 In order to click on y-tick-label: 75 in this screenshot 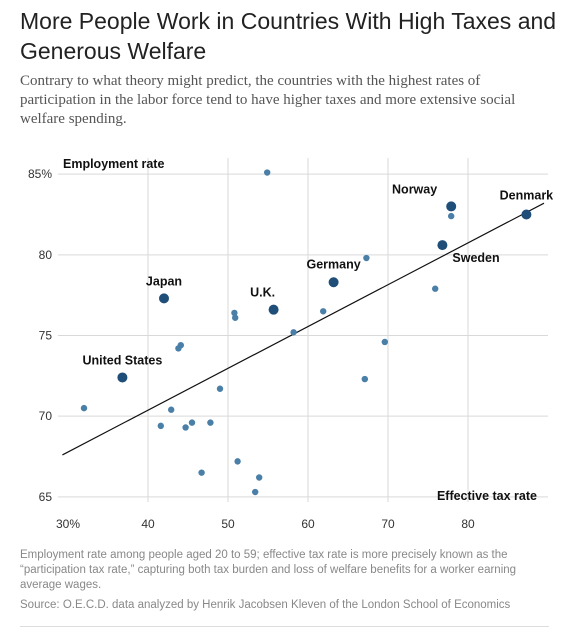, I will do `click(46, 336)`.